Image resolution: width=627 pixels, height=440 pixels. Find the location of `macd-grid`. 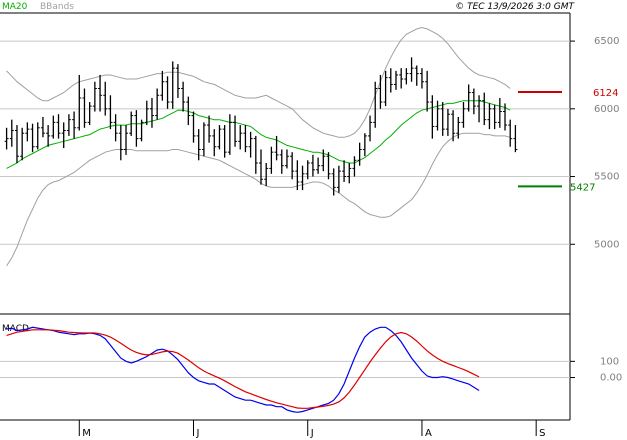

macd-grid is located at coordinates (285, 369).